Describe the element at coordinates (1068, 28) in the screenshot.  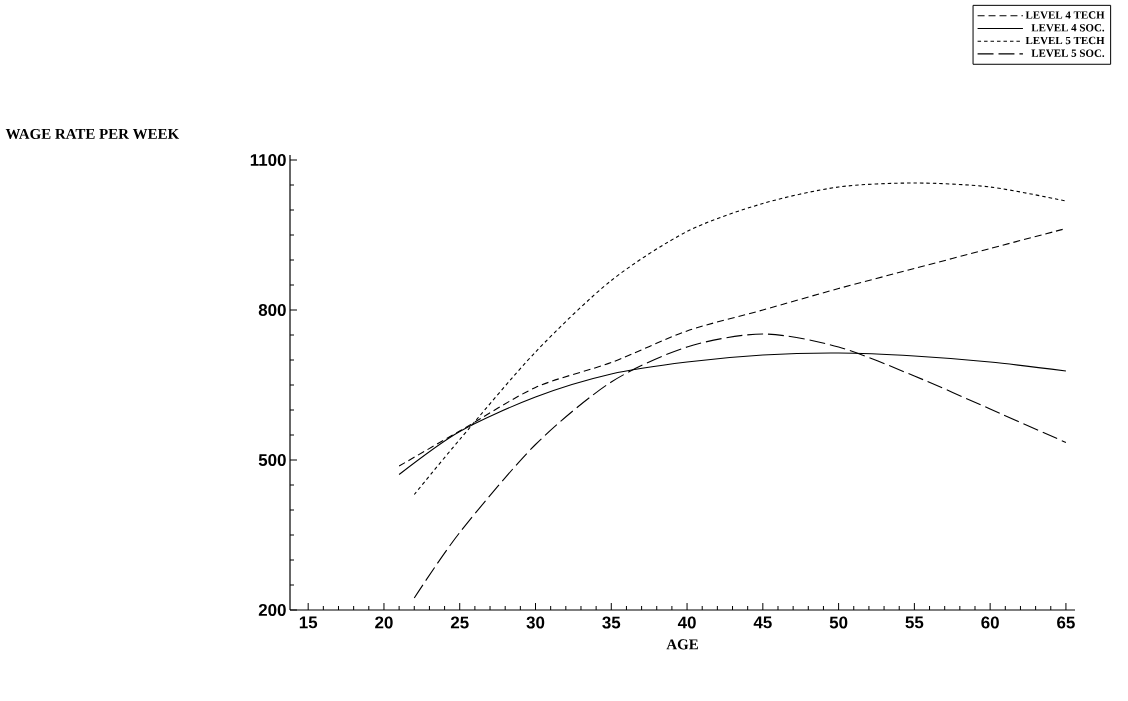
I see `legend-label: LEVEL 4 SOC.` at that location.